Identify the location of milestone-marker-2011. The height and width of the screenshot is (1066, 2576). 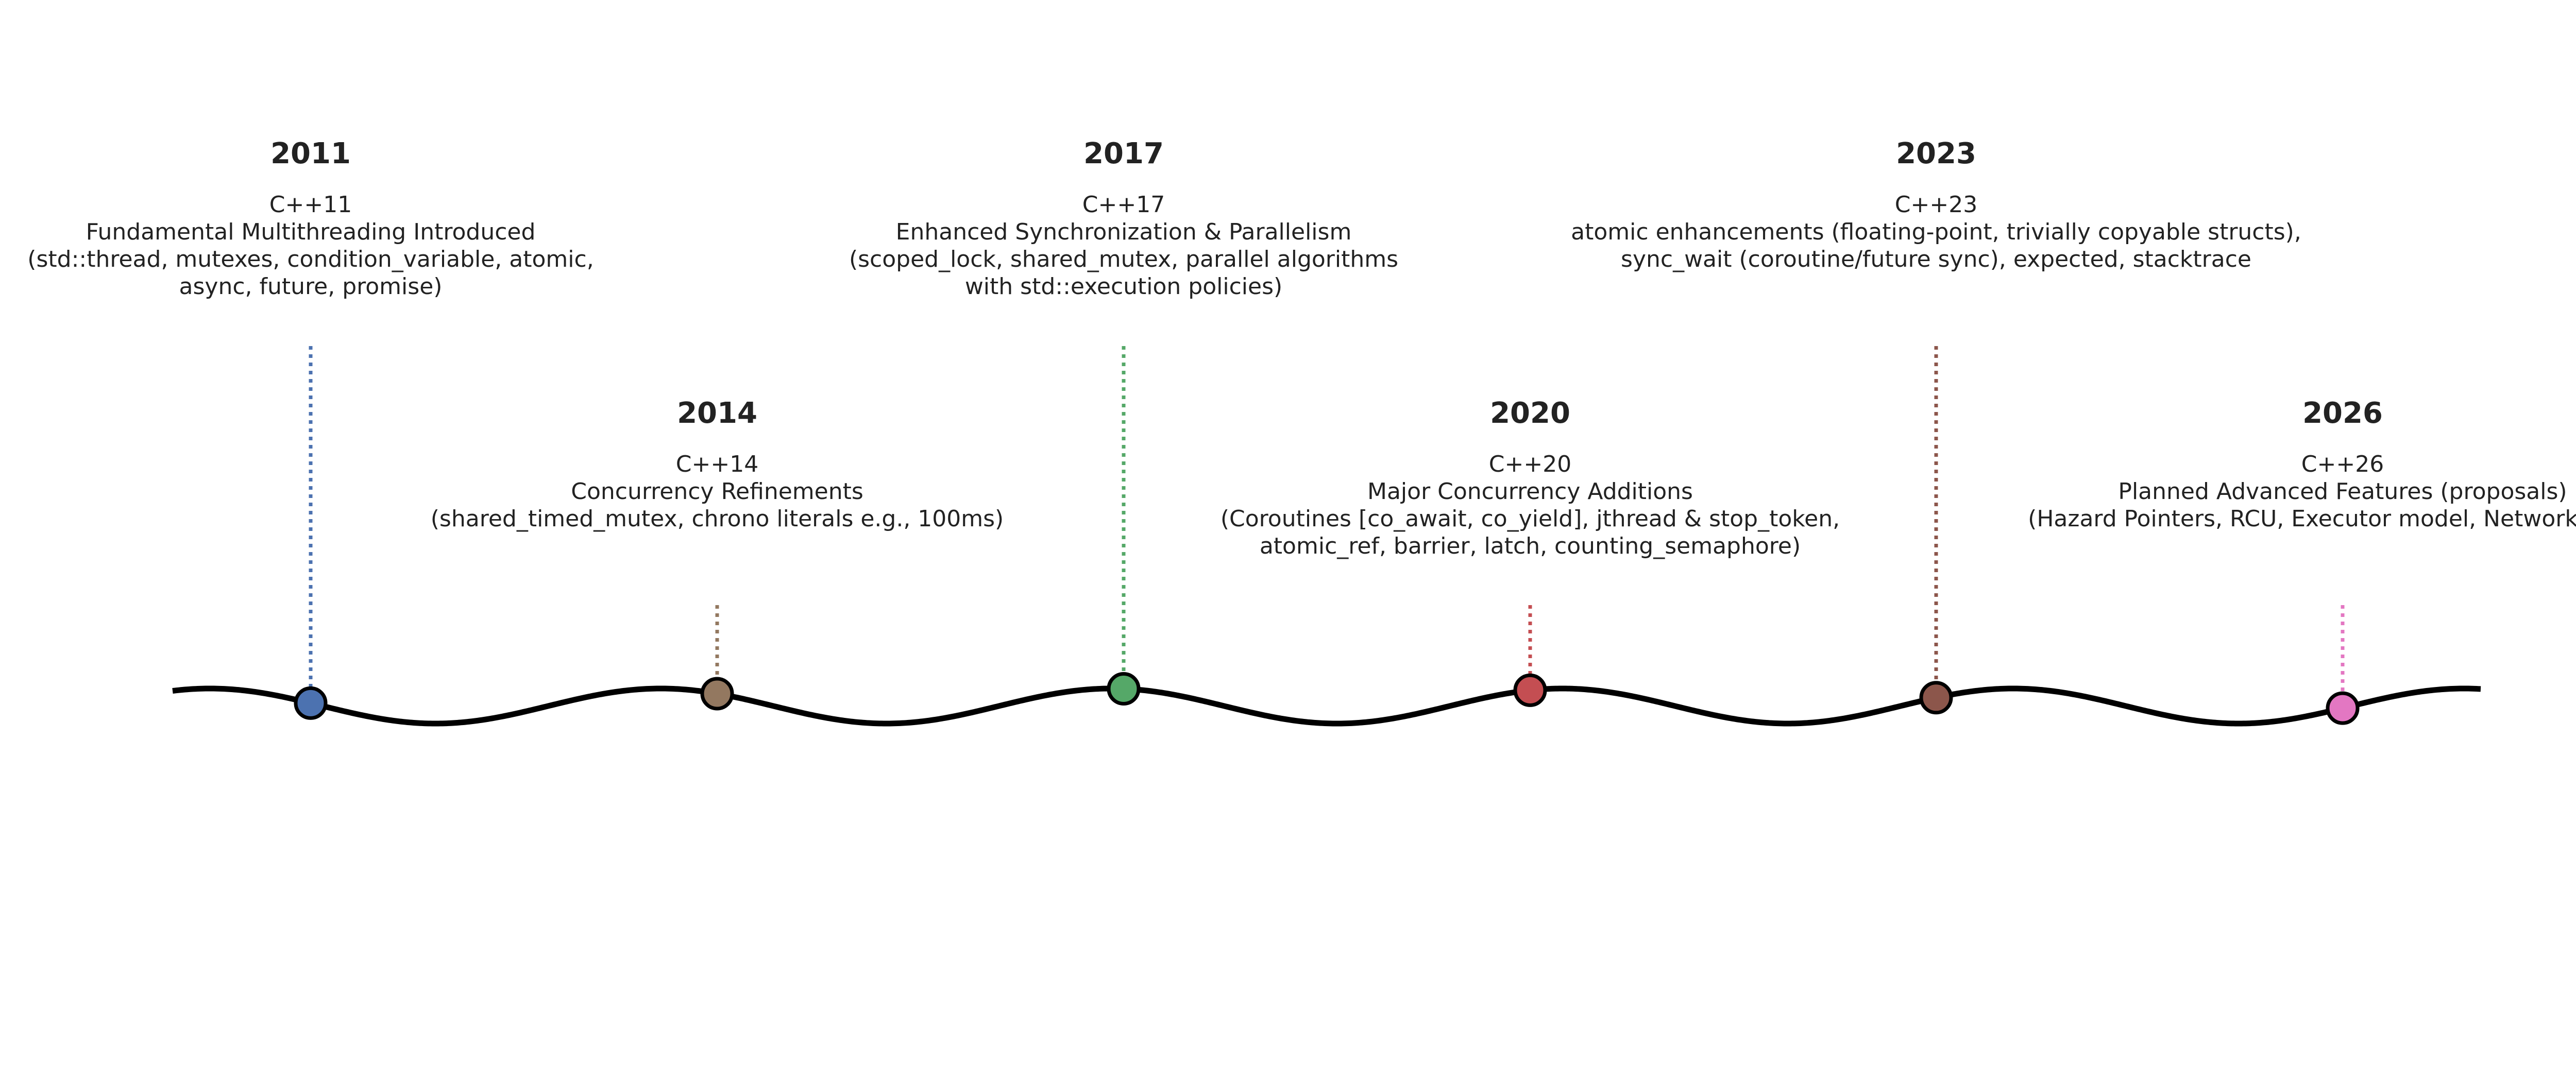
(311, 703).